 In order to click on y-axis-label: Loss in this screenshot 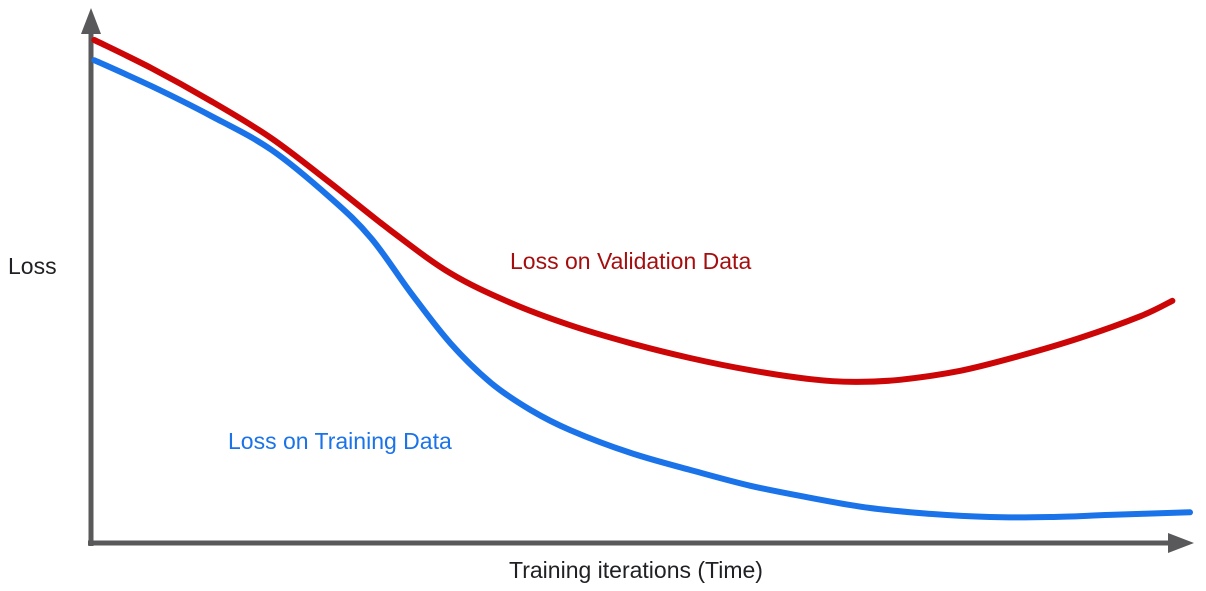, I will do `click(32, 266)`.